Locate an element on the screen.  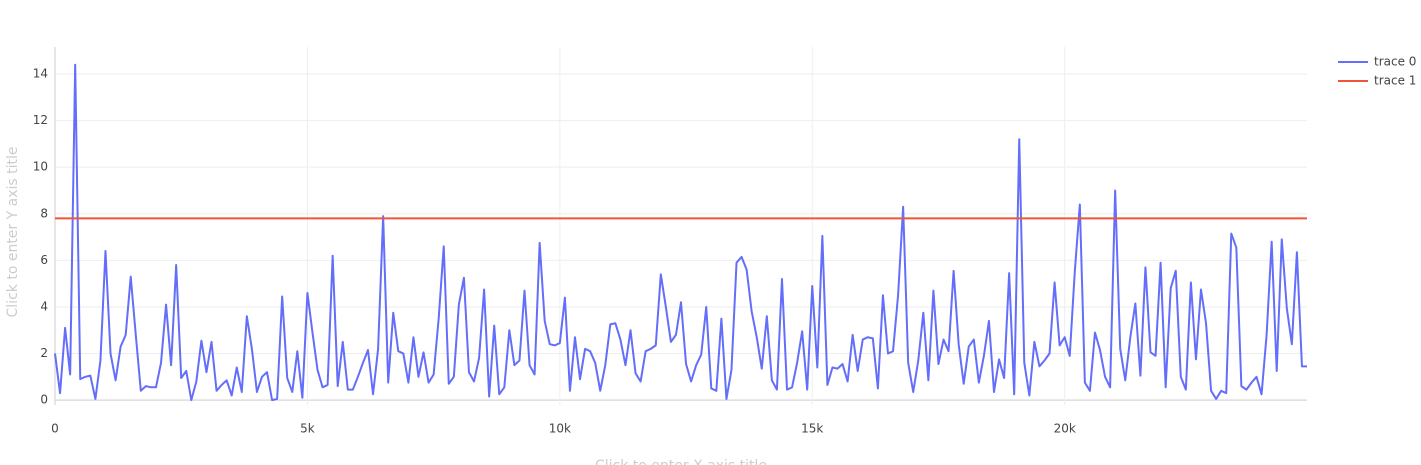
x-axis-title: Click to enter X axis title is located at coordinates (681, 461).